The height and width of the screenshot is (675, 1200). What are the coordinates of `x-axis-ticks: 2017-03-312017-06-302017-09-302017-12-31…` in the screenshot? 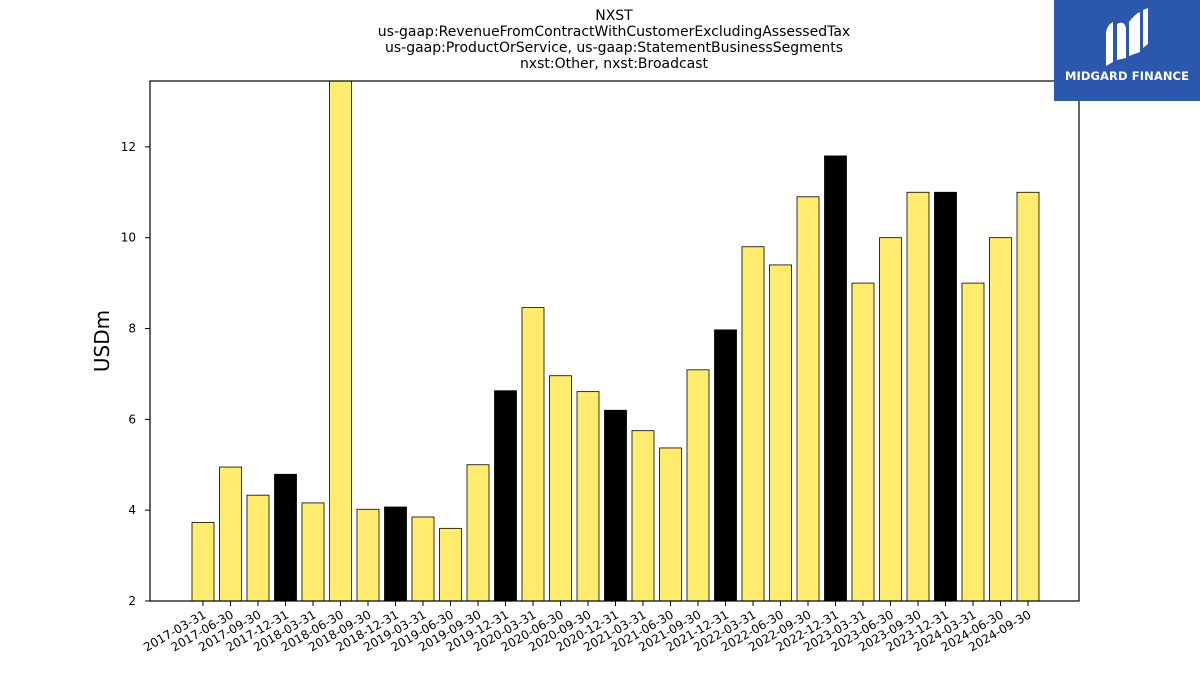 It's located at (587, 627).